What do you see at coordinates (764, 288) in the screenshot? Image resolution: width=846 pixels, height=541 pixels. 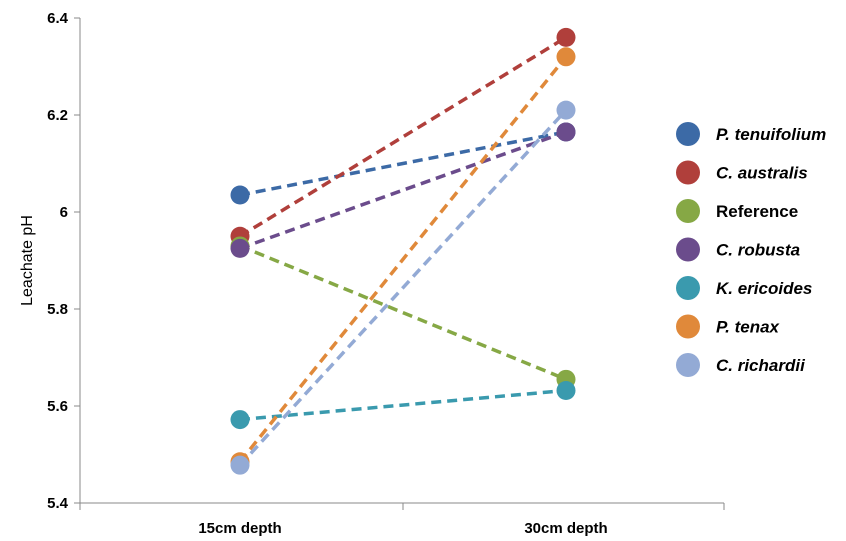 I see `legend-label-k-ericoides: K. ericoides` at bounding box center [764, 288].